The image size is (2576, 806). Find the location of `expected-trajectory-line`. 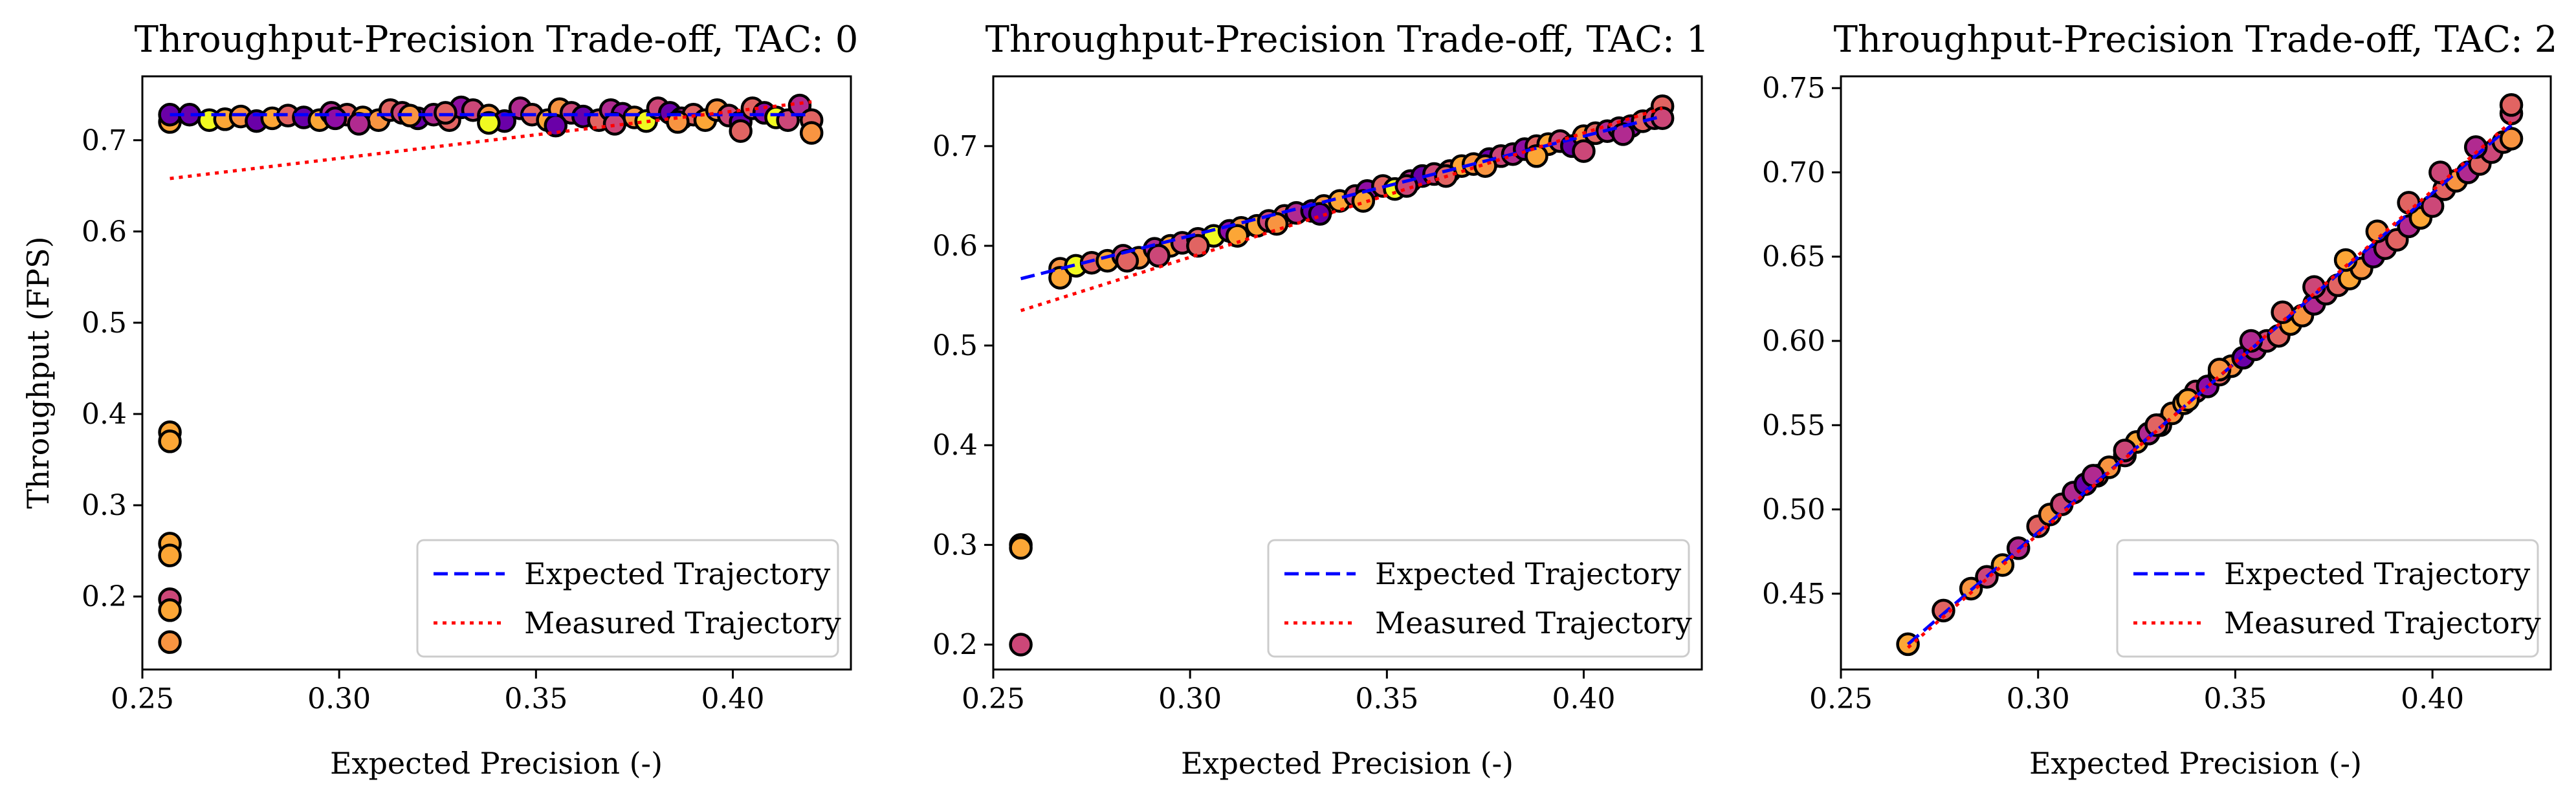

expected-trajectory-line is located at coordinates (1341, 197).